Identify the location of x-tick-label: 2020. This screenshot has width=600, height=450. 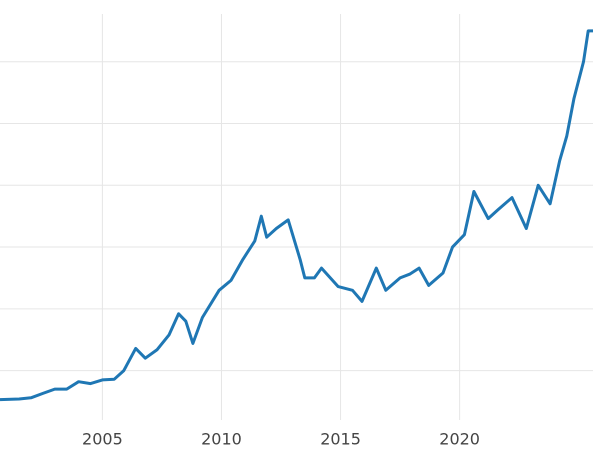
(459, 439).